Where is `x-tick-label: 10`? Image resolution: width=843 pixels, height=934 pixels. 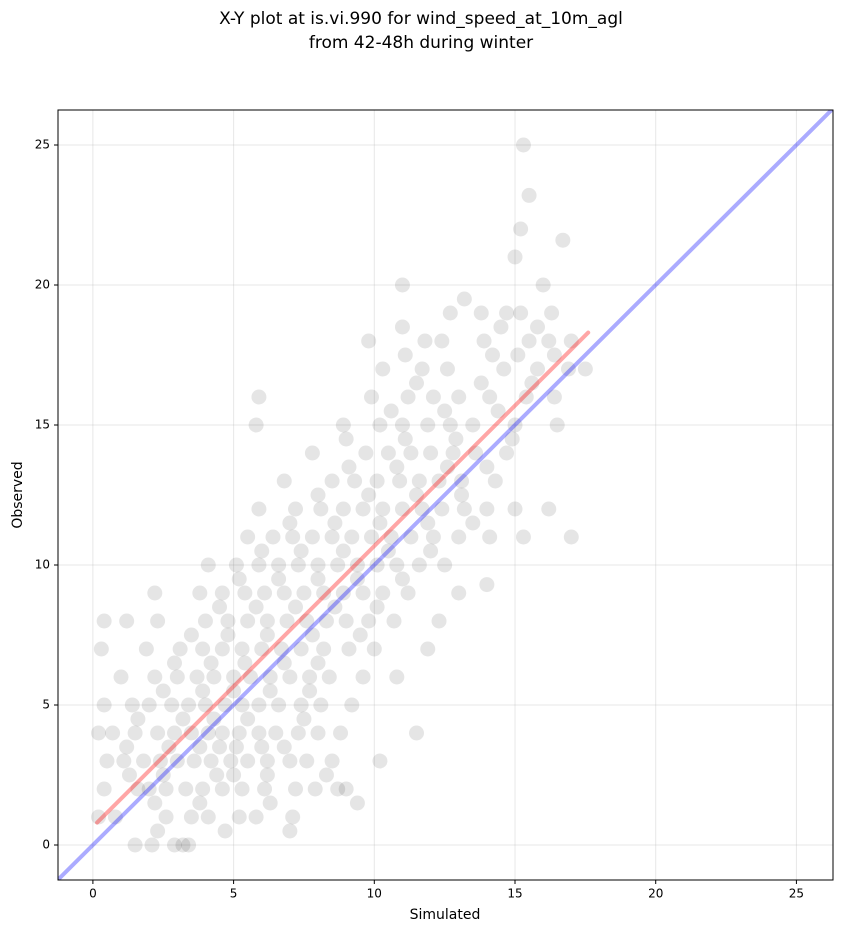 x-tick-label: 10 is located at coordinates (374, 894).